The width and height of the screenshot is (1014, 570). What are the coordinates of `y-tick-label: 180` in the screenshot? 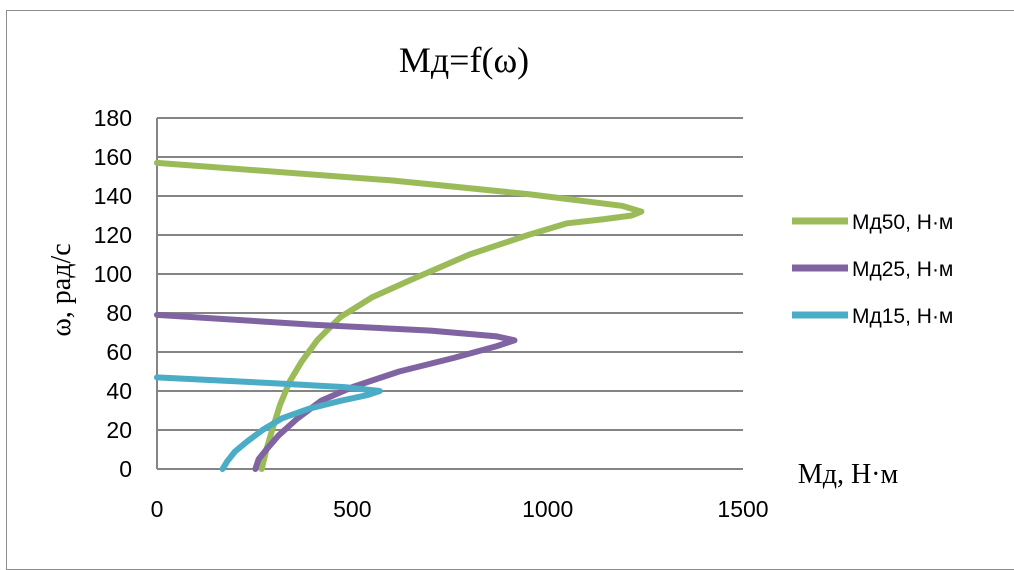 It's located at (113, 118).